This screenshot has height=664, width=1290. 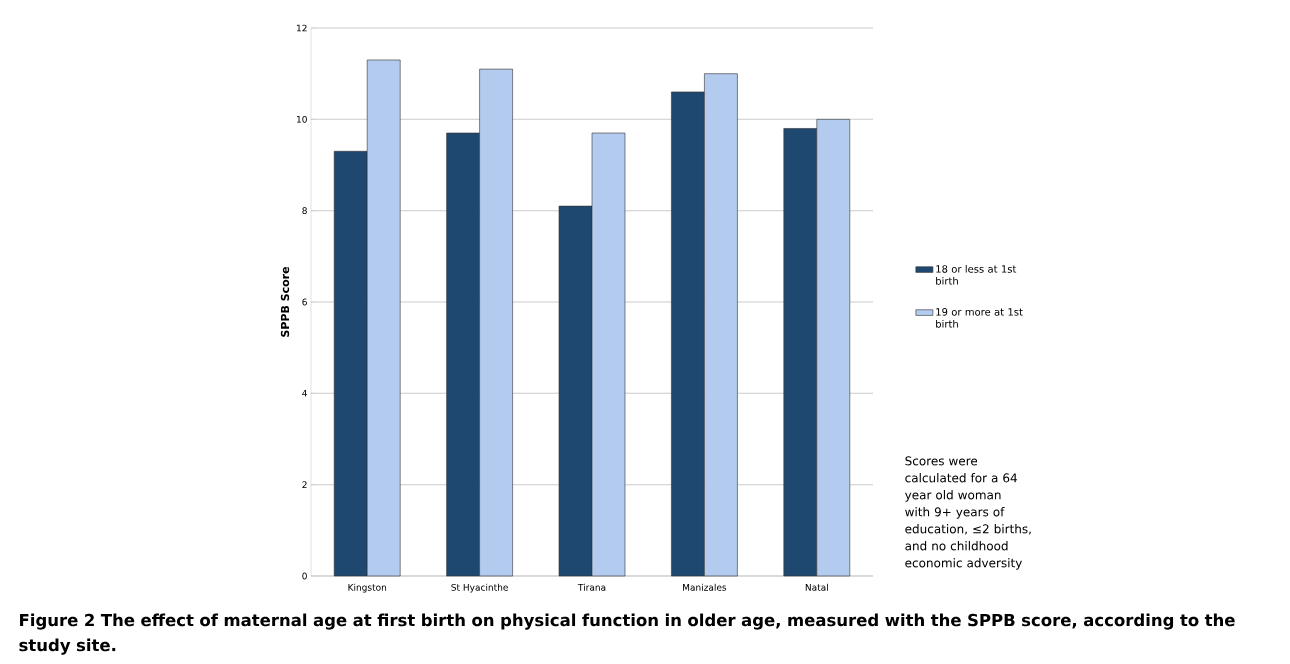 I want to click on legend-label: 19 or more at 1st birth, so click(x=979, y=318).